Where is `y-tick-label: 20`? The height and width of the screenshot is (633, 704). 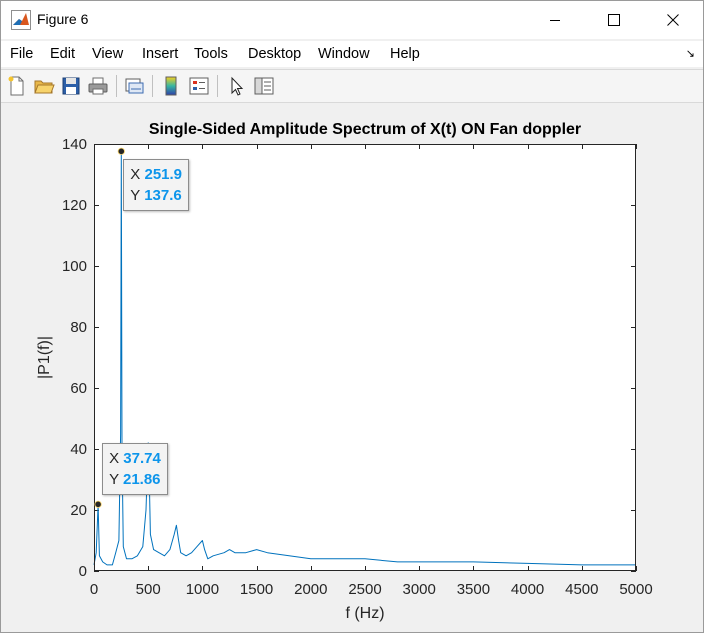
y-tick-label: 20 is located at coordinates (78, 510).